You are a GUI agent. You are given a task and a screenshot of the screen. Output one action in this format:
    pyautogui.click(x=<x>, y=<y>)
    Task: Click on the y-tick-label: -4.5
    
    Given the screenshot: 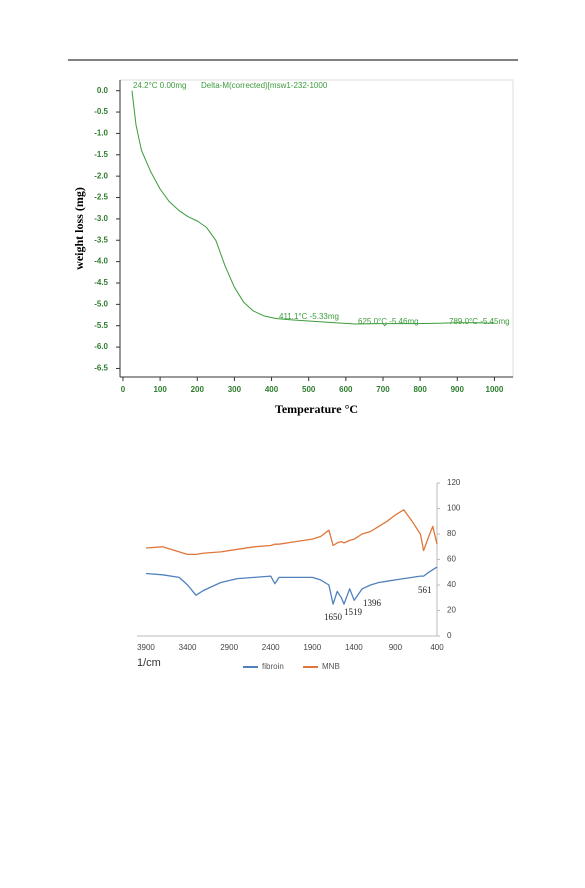 What is the action you would take?
    pyautogui.click(x=101, y=282)
    